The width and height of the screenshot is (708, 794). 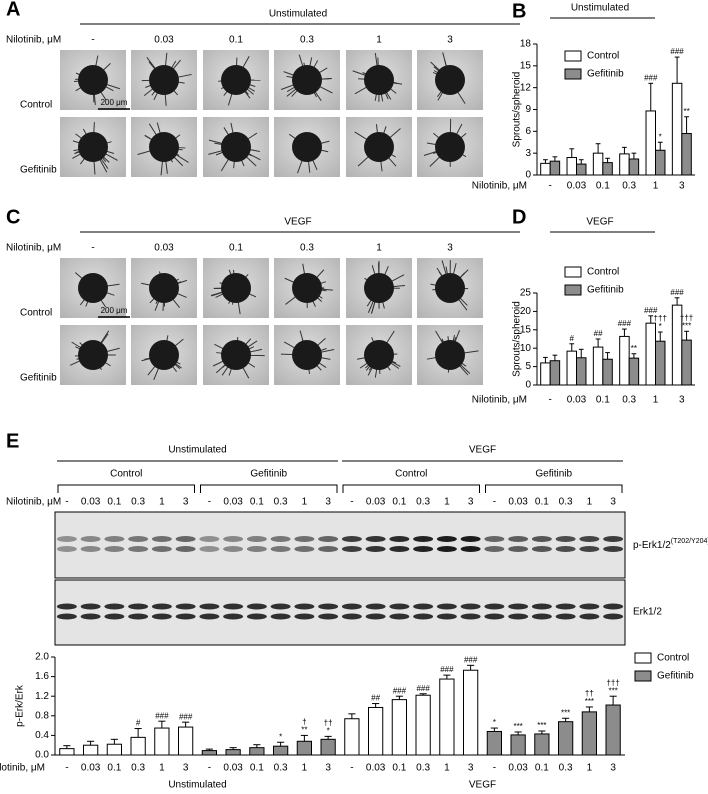 I want to click on chart-title: Unstimulated, so click(x=600, y=8).